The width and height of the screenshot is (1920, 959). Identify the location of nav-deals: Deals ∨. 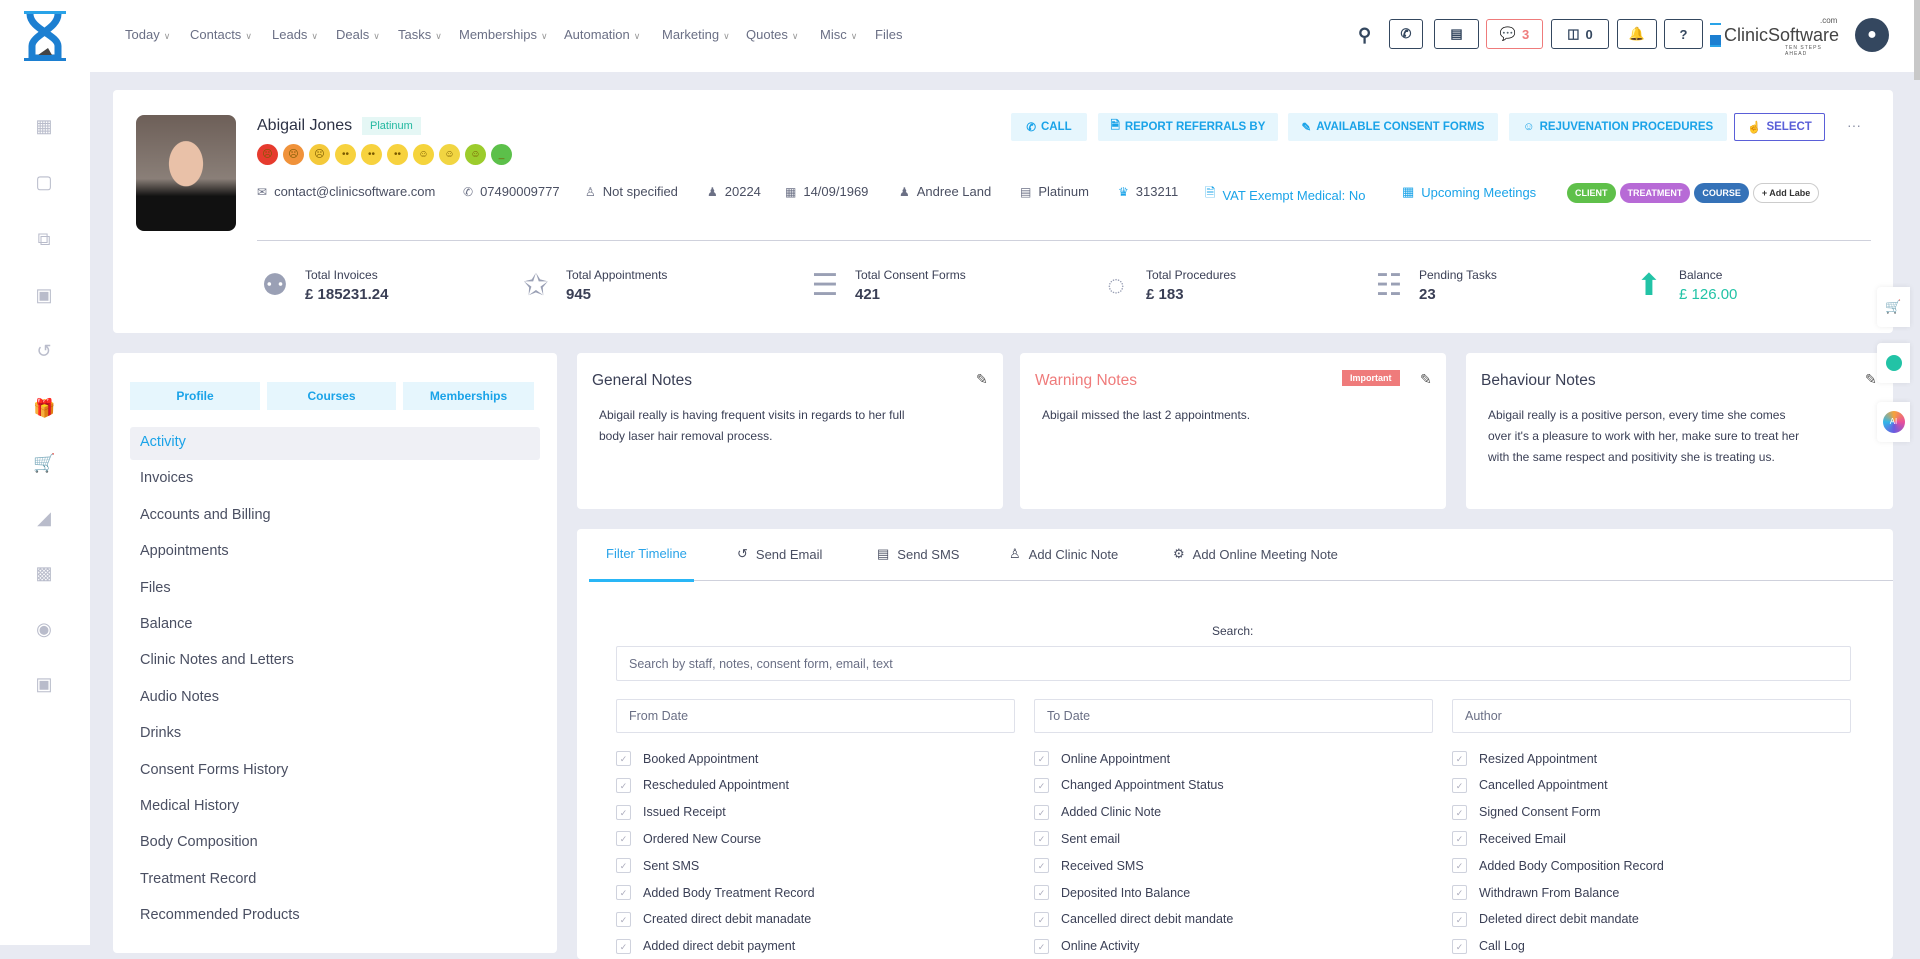
(358, 34).